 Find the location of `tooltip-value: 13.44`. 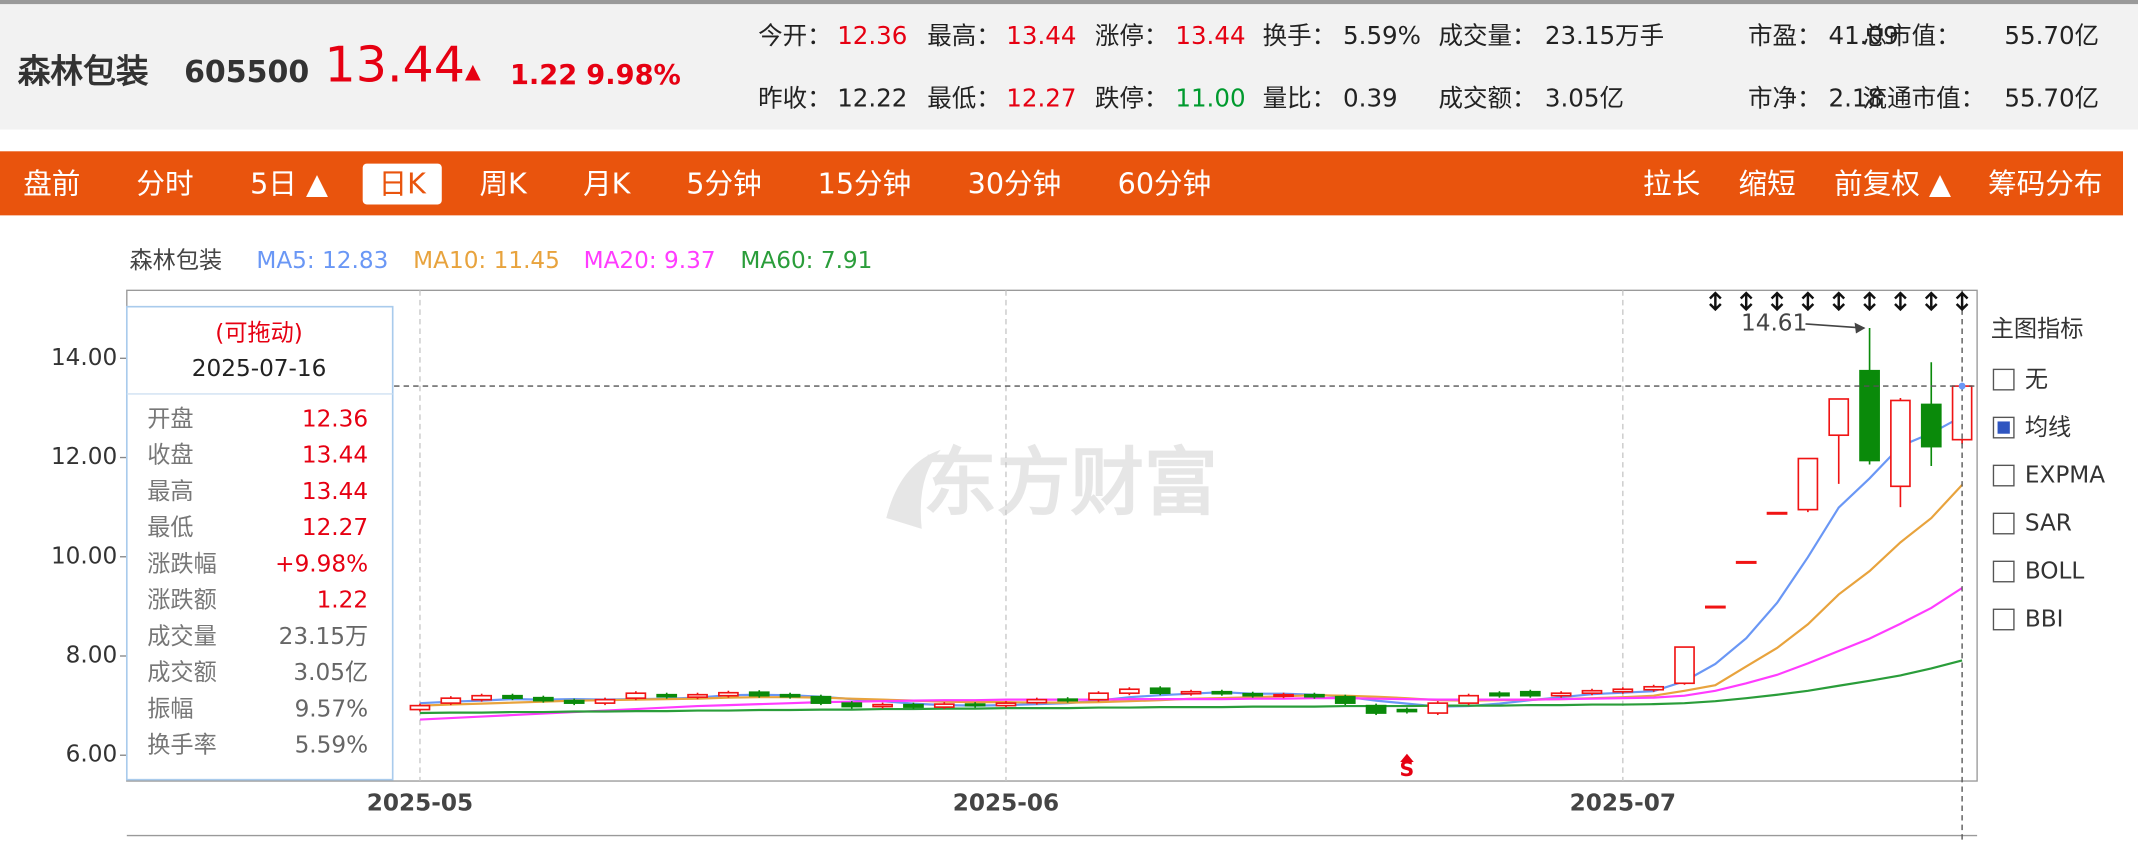

tooltip-value: 13.44 is located at coordinates (335, 491).